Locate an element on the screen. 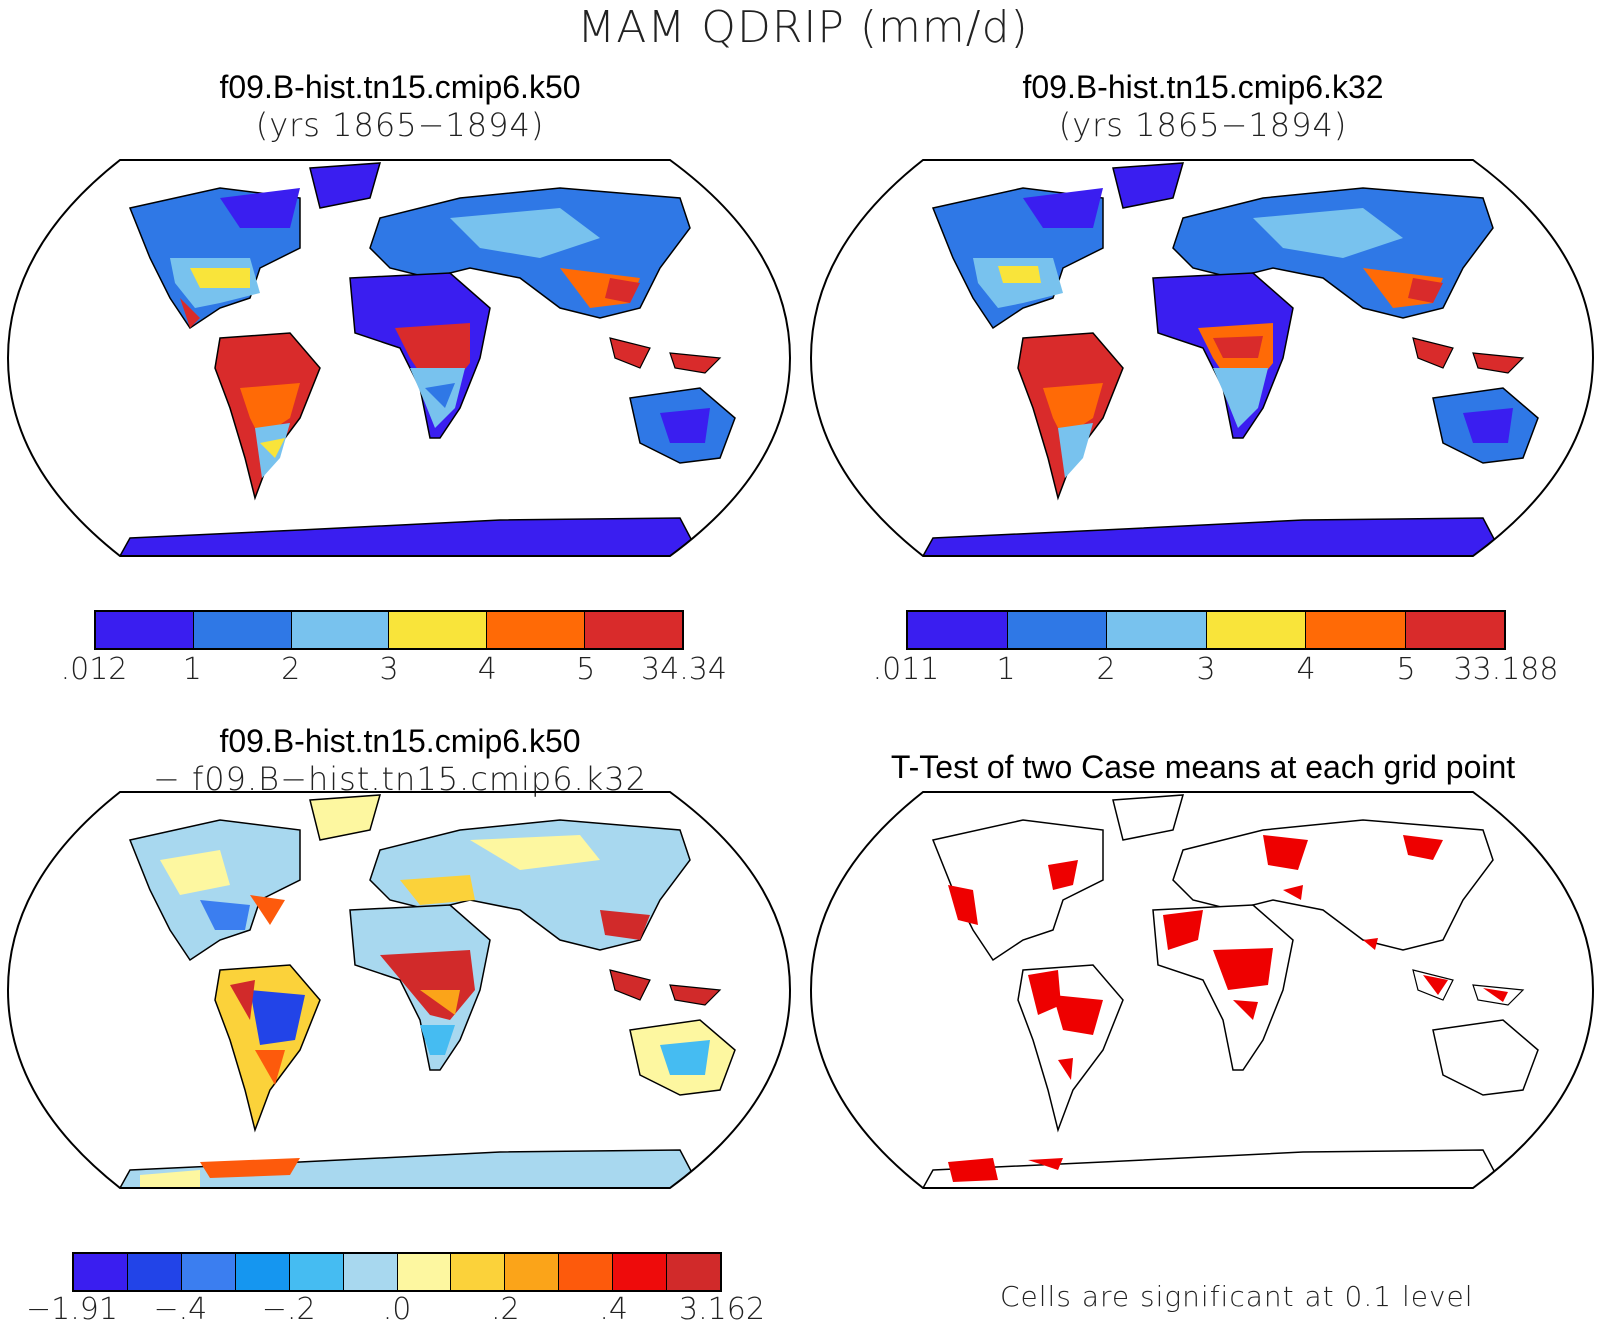  colorbar-tick-label: 33.188 is located at coordinates (1506, 669).